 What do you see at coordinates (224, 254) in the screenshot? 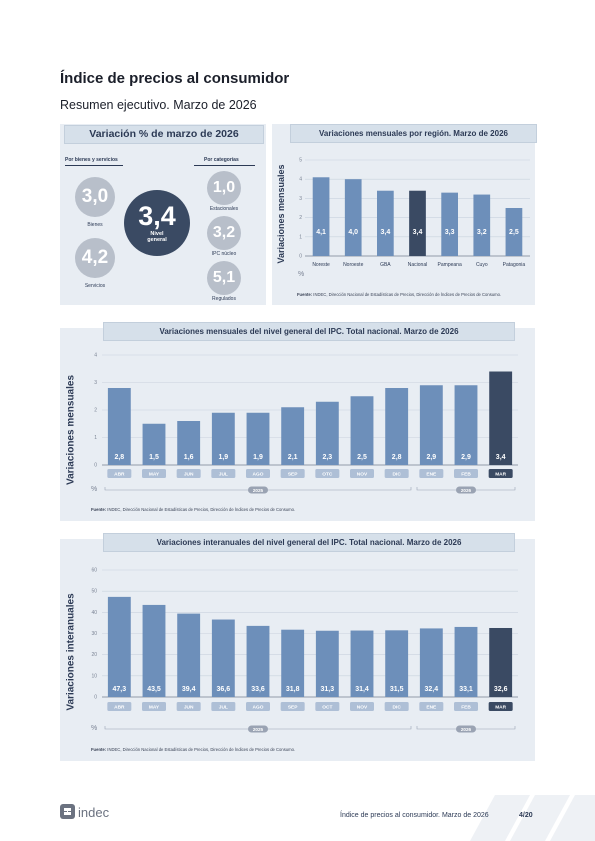
I see `nucleo-label: IPC núcleo` at bounding box center [224, 254].